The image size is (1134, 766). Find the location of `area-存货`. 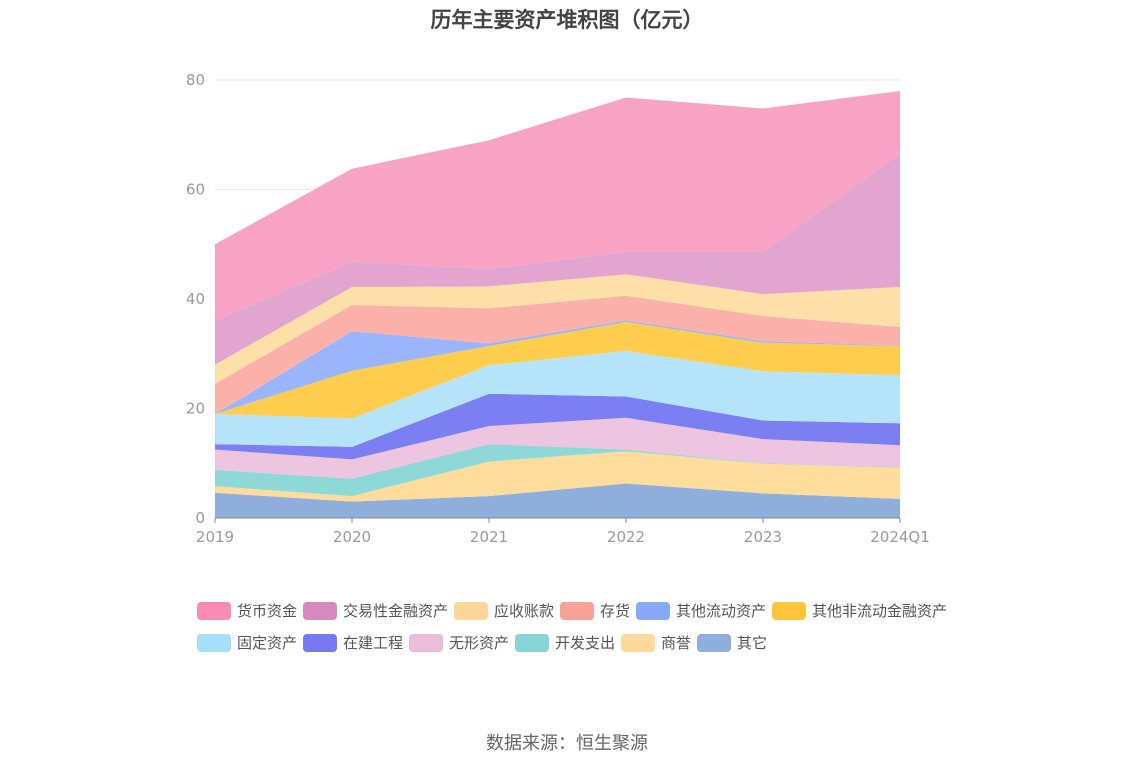

area-存货 is located at coordinates (557, 354).